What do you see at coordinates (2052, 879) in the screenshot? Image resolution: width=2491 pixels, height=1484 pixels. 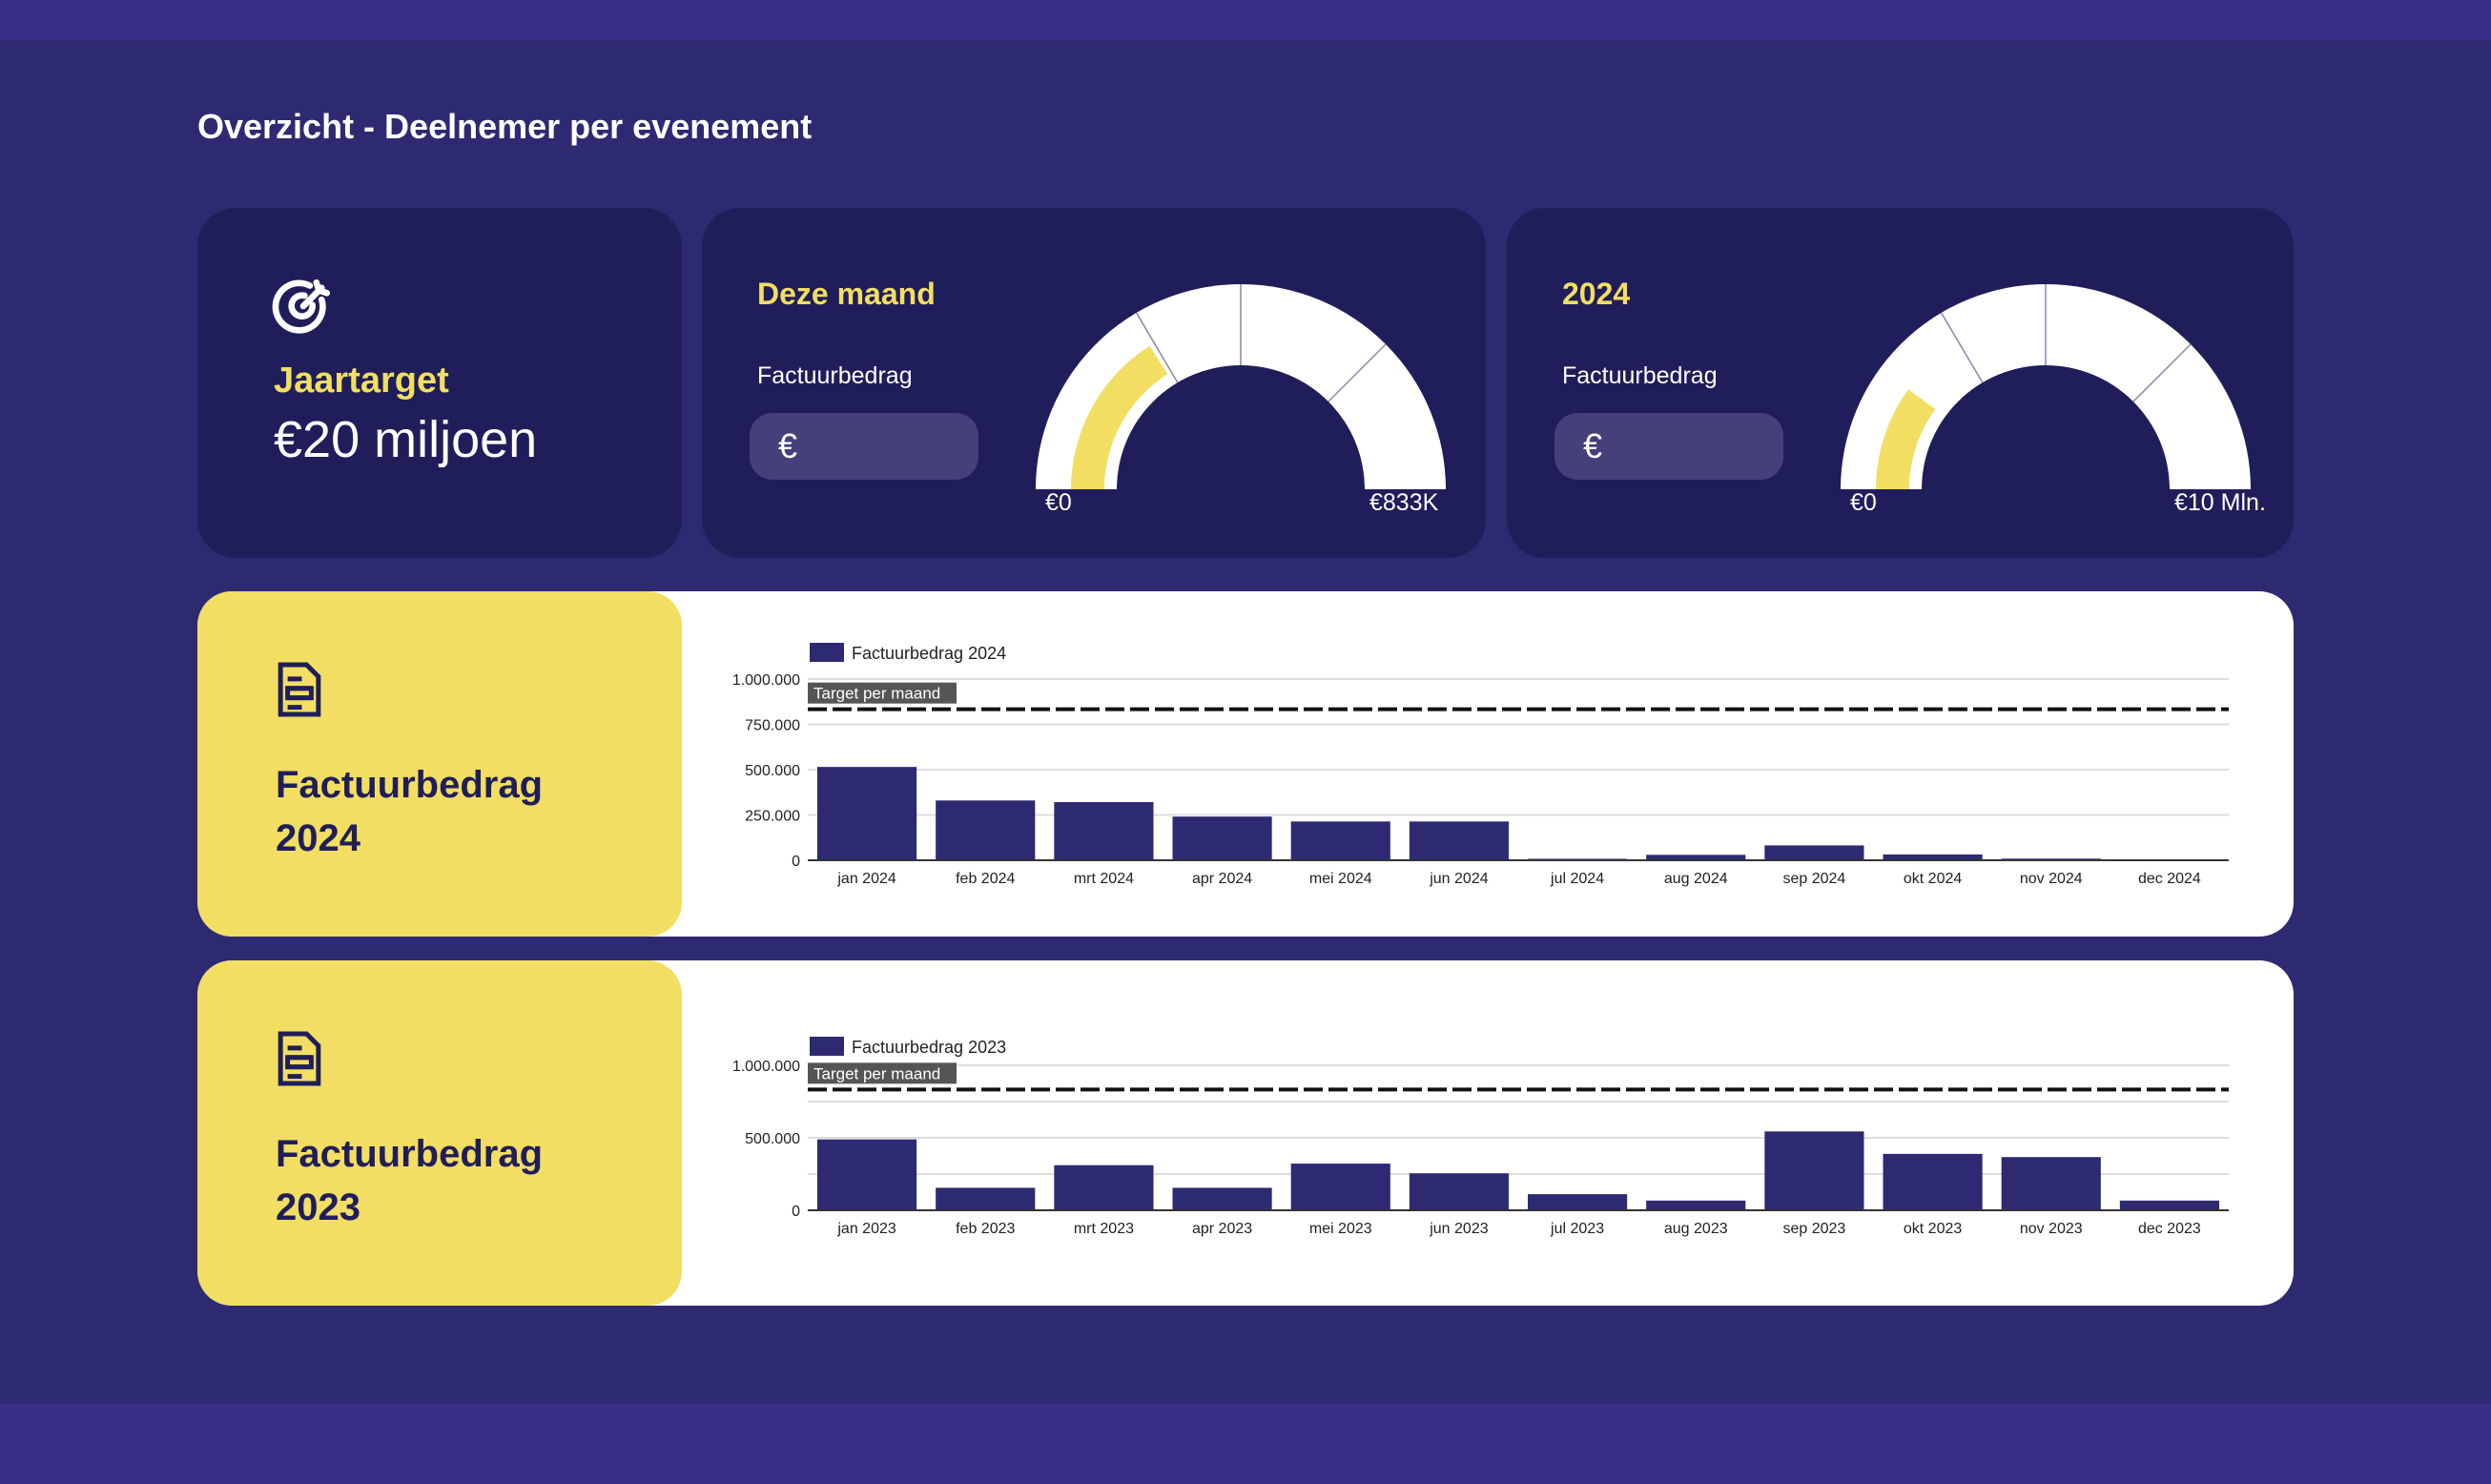 I see `x-tick-label: nov 2024` at bounding box center [2052, 879].